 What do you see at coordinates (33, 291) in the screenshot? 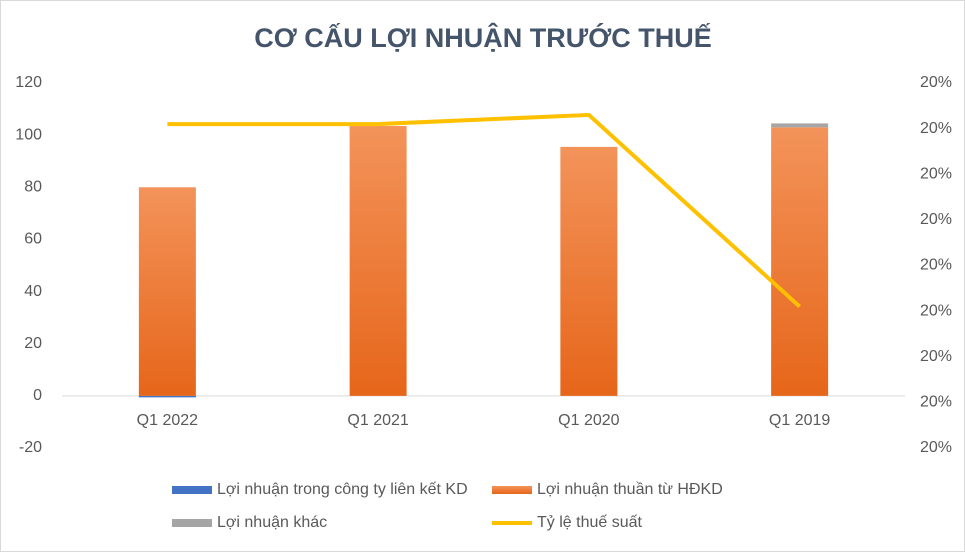
I see `y-tick-label: 40` at bounding box center [33, 291].